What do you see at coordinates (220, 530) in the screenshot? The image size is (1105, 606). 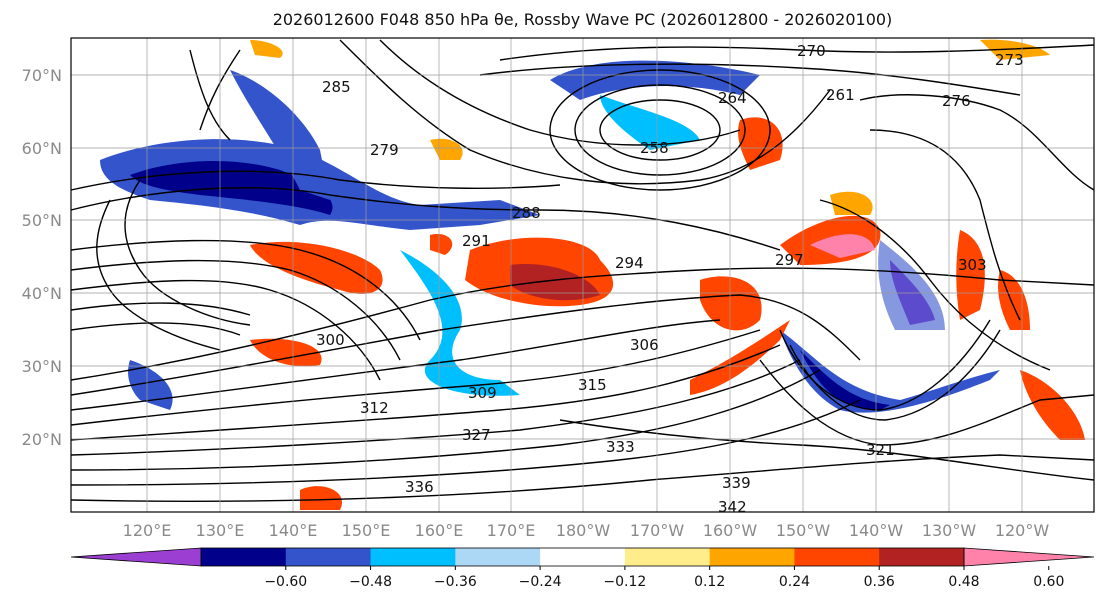 I see `lon-label: 130°E` at bounding box center [220, 530].